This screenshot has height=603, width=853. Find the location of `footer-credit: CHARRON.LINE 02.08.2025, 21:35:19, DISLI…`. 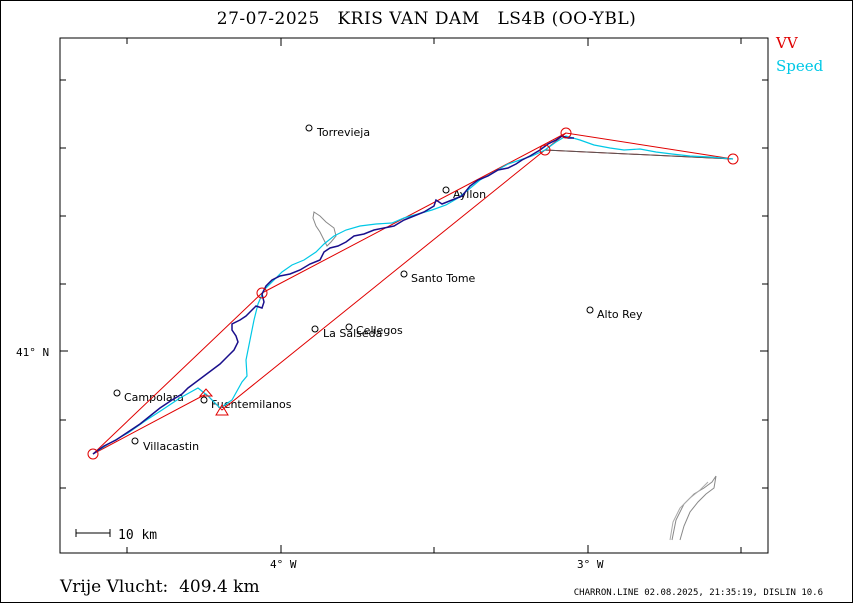

footer-credit: CHARRON.LINE 02.08.2025, 21:35:19, DISLI… is located at coordinates (698, 593).